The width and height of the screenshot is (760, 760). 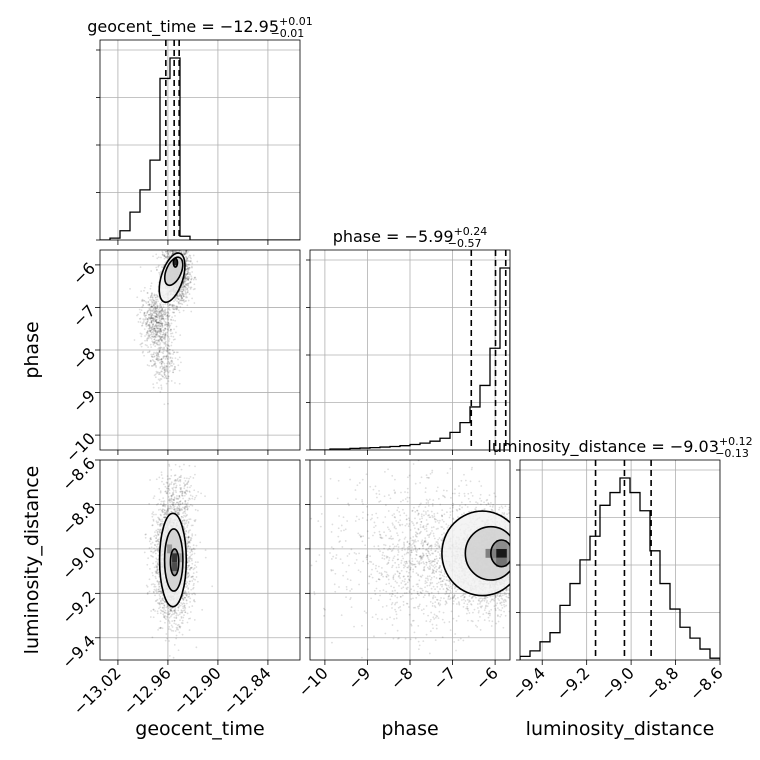 I want to click on y-tick-label: −9.0, so click(x=78, y=563).